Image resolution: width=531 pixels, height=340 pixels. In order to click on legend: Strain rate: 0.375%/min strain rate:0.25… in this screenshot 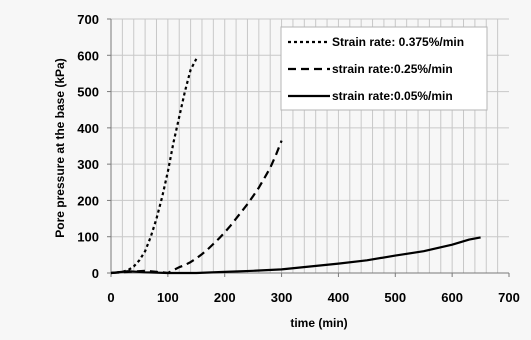, I will do `click(384, 68)`.